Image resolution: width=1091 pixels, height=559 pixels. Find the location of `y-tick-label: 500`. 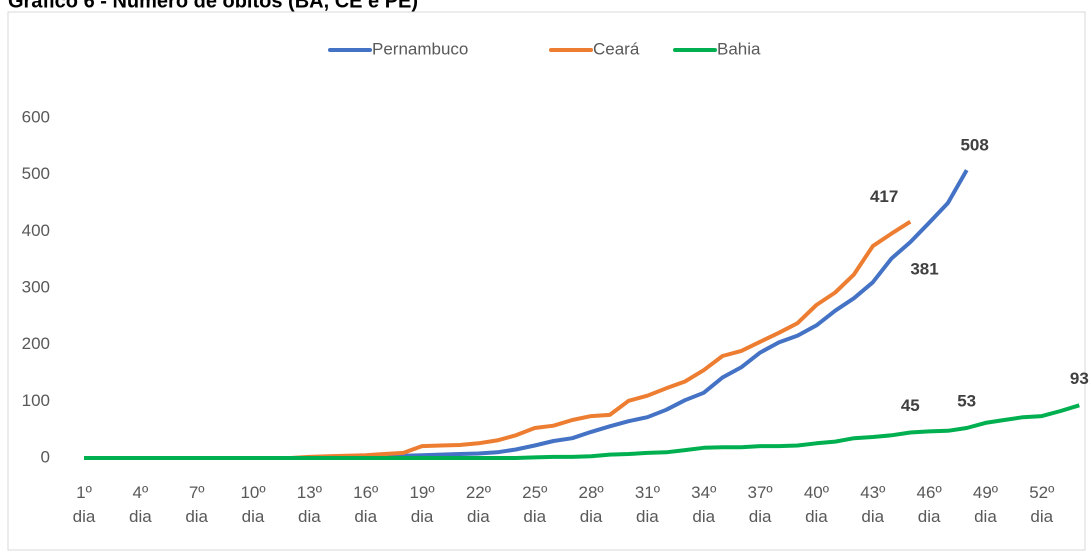

y-tick-label: 500 is located at coordinates (36, 173).